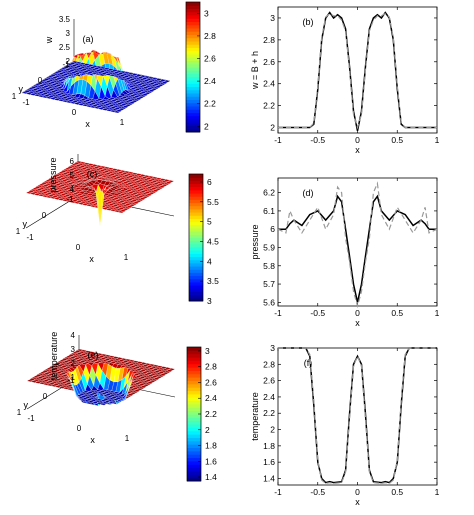 The height and width of the screenshot is (515, 474). What do you see at coordinates (210, 36) in the screenshot?
I see `colorbar-tick-label: 2.8` at bounding box center [210, 36].